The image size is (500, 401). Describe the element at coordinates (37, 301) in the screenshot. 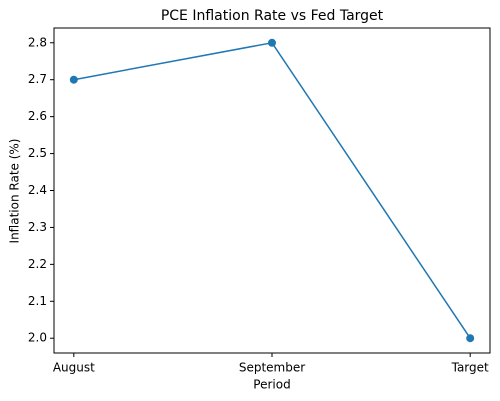

I see `y-tick-label: 2.1` at that location.